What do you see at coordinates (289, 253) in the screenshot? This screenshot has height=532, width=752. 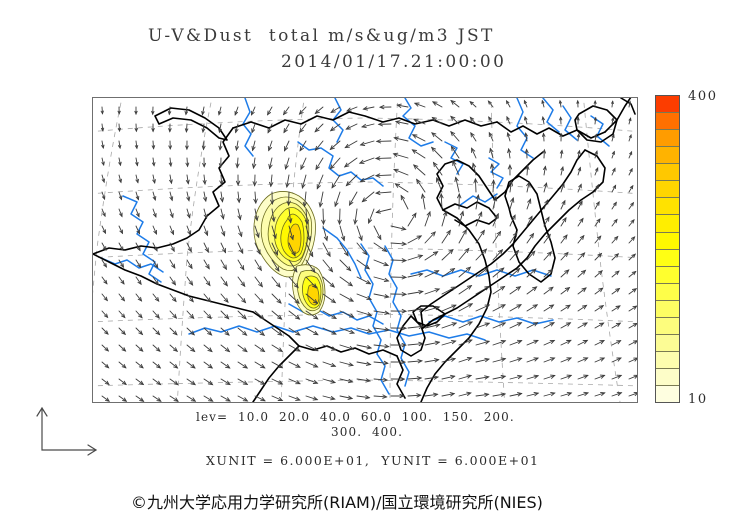 I see `dust-plume` at bounding box center [289, 253].